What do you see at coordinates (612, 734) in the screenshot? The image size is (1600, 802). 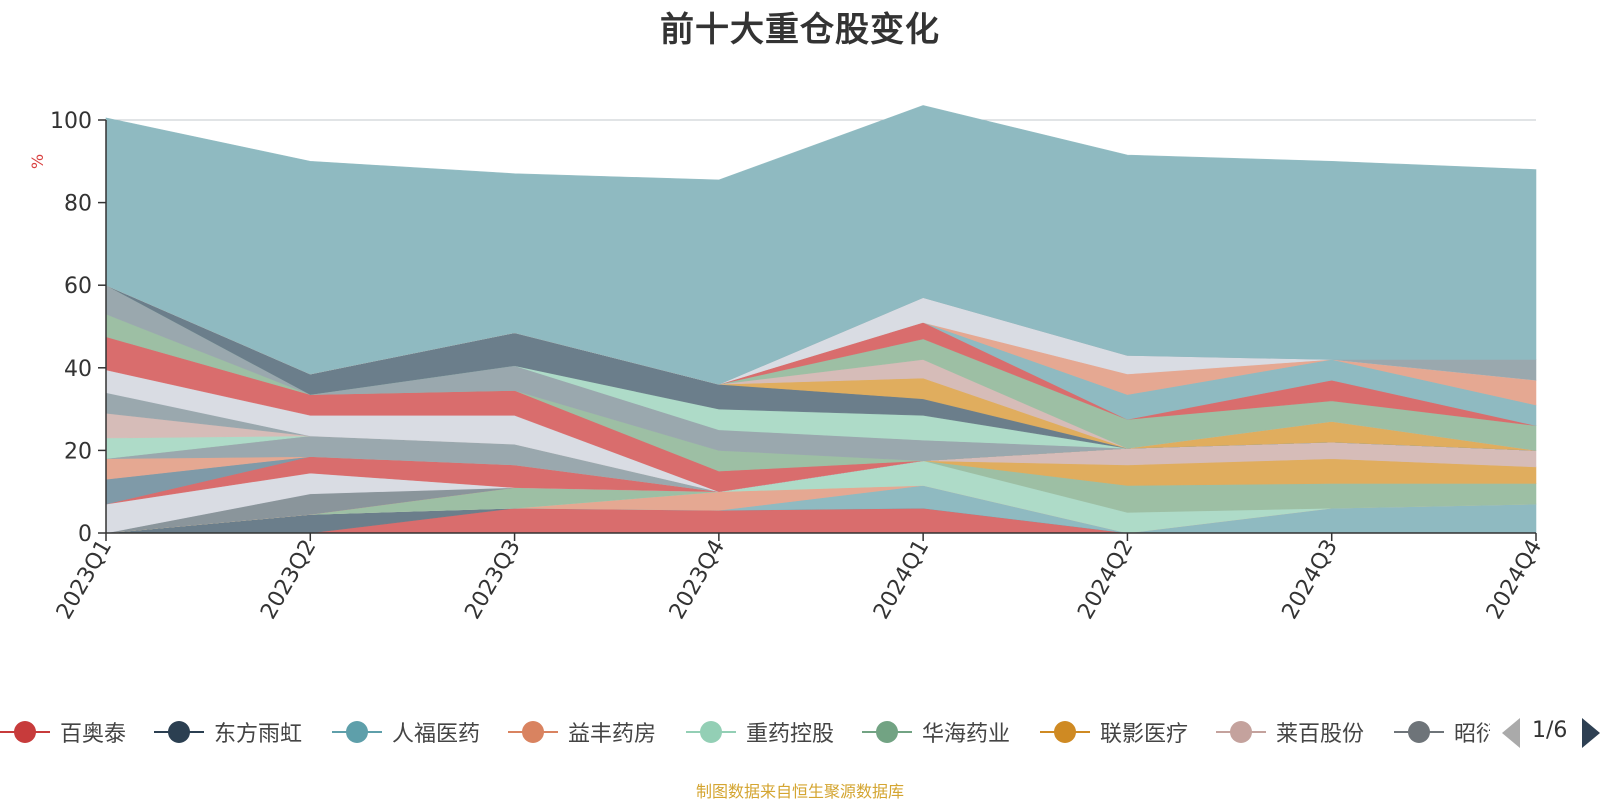 I see `legend-label: 益丰药房` at bounding box center [612, 734].